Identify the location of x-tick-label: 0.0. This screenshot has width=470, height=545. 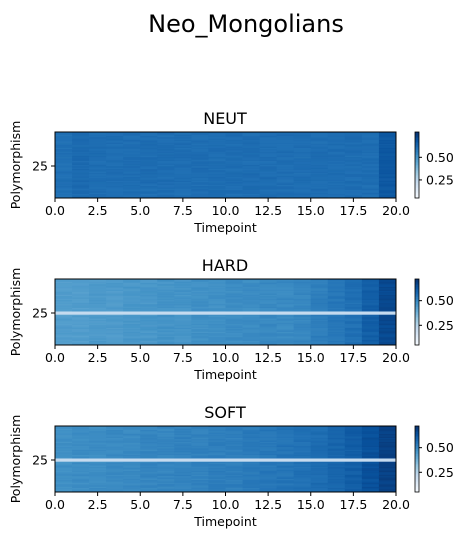
(55, 210).